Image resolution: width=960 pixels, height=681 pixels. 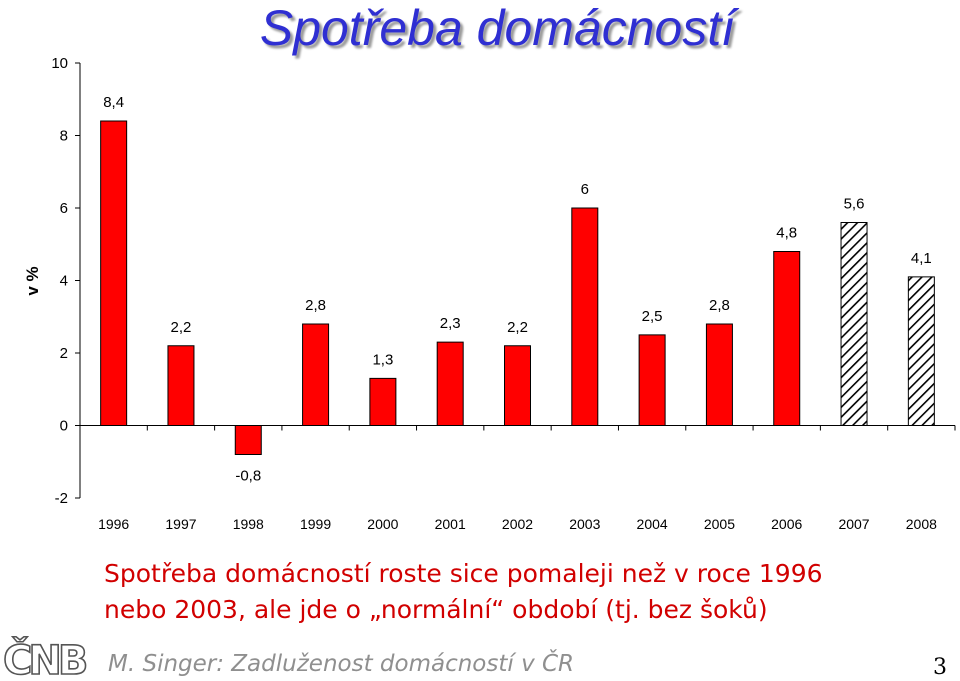 I want to click on x-tick-label: 2003, so click(x=584, y=524).